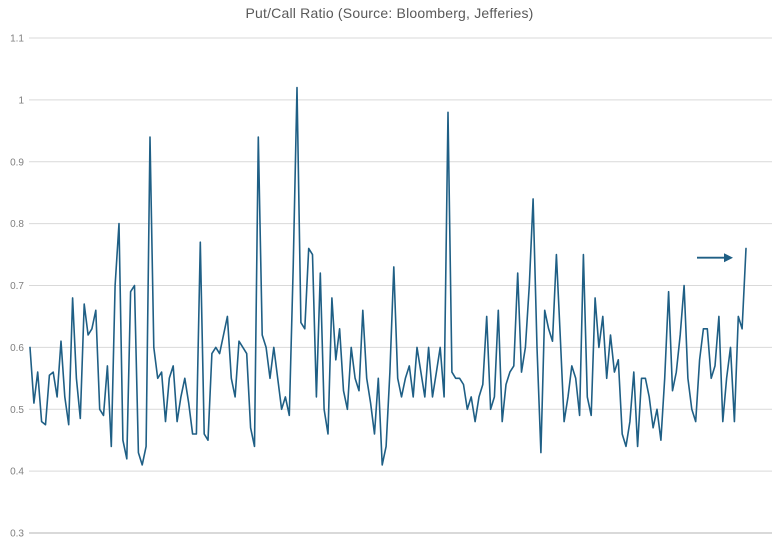 This screenshot has width=779, height=537. I want to click on y-tick-label: 0.9, so click(17, 162).